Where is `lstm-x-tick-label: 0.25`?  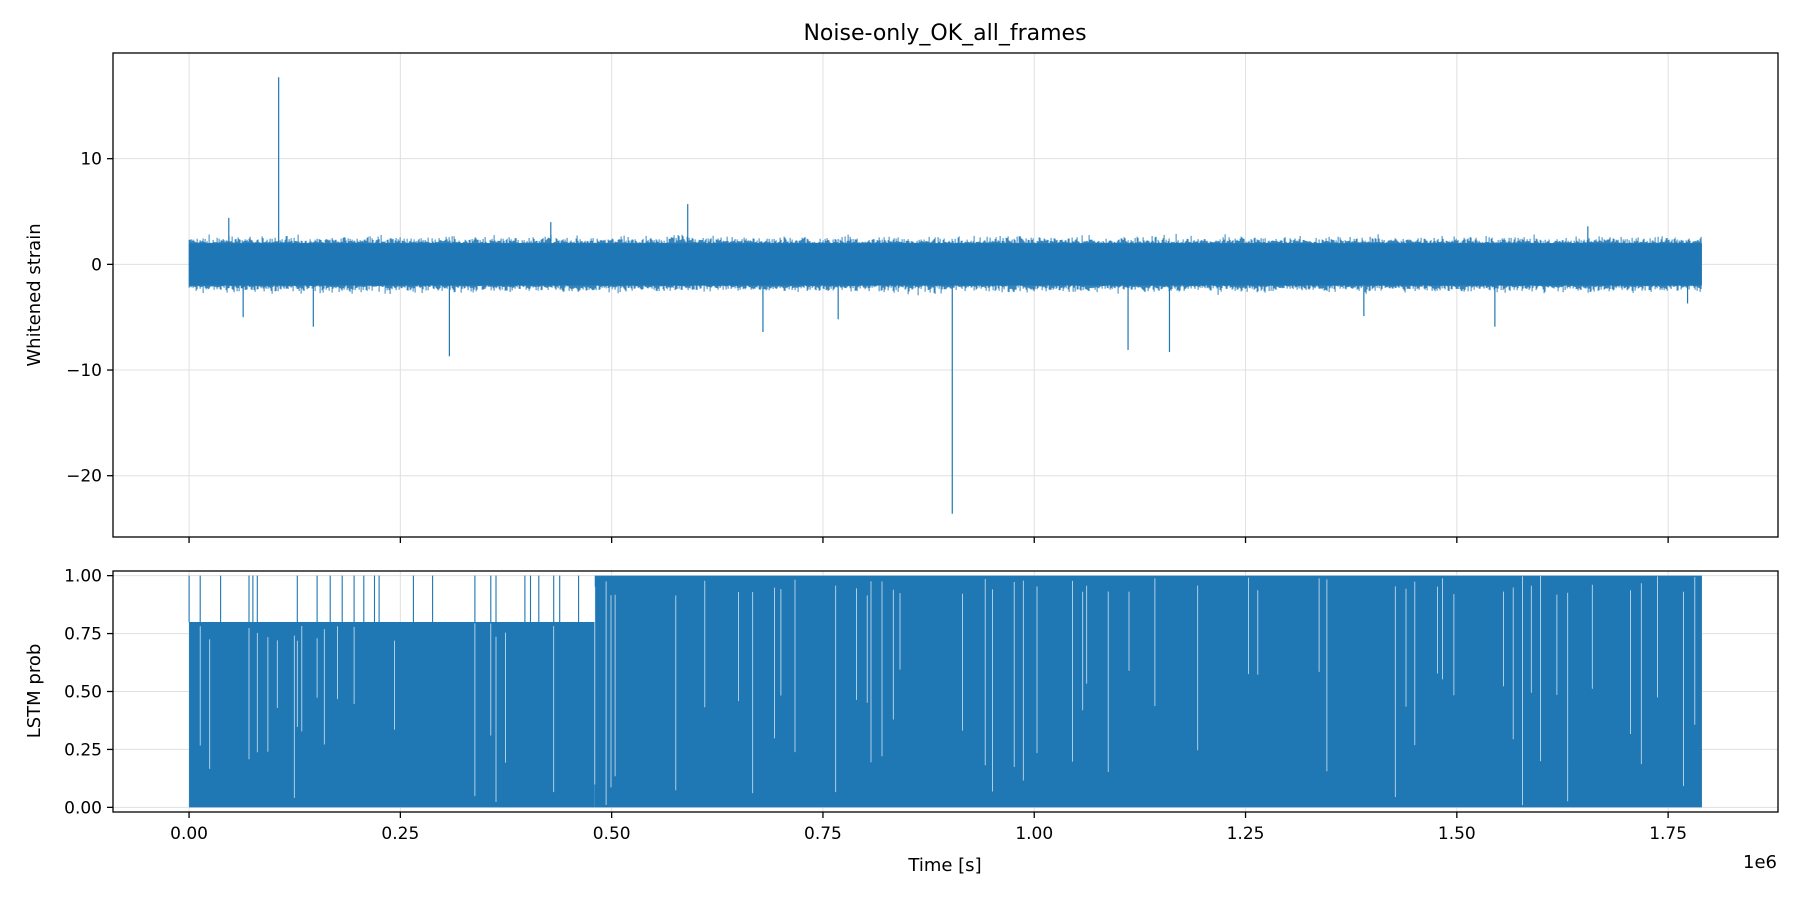
lstm-x-tick-label: 0.25 is located at coordinates (400, 834).